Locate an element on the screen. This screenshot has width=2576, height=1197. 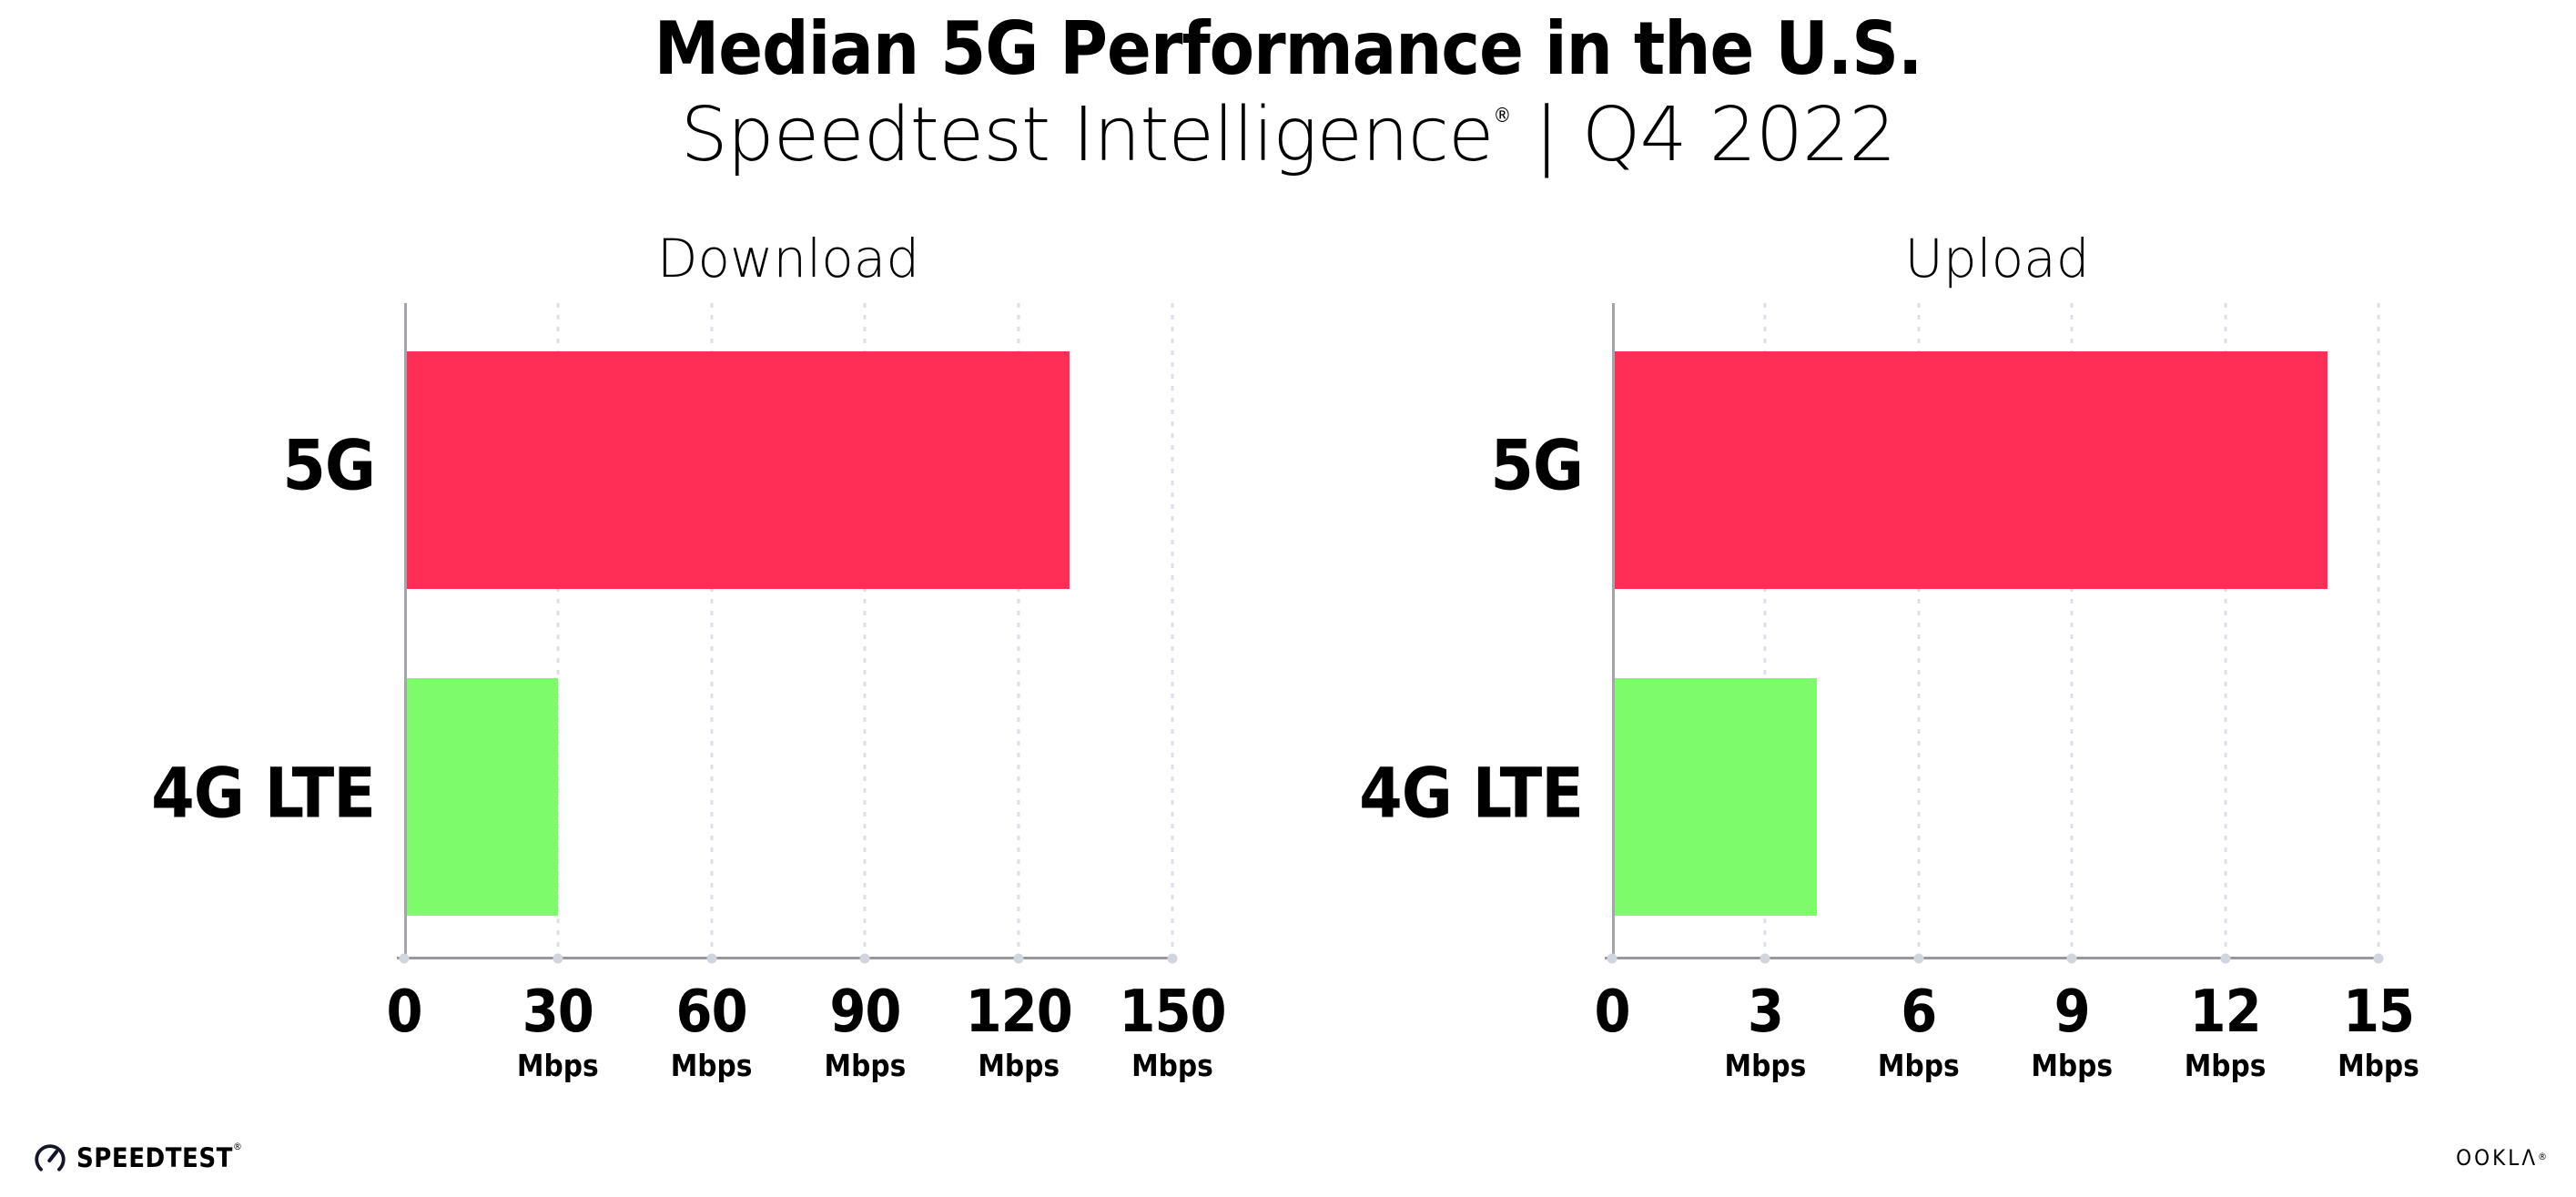
tick-label-120-download: 120 Mbps is located at coordinates (1019, 1031).